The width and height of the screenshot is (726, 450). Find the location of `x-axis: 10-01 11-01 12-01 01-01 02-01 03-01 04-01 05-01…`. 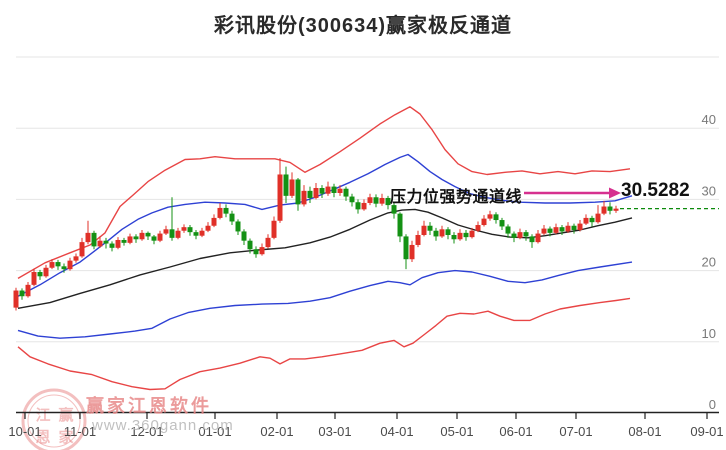

x-axis: 10-01 11-01 12-01 01-01 02-01 03-01 04-01 05-01… is located at coordinates (366, 425).